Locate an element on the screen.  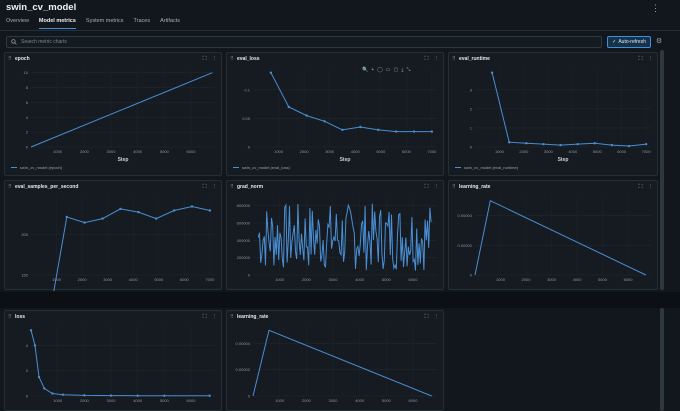
y-tick-label: 800000 is located at coordinates (244, 205).